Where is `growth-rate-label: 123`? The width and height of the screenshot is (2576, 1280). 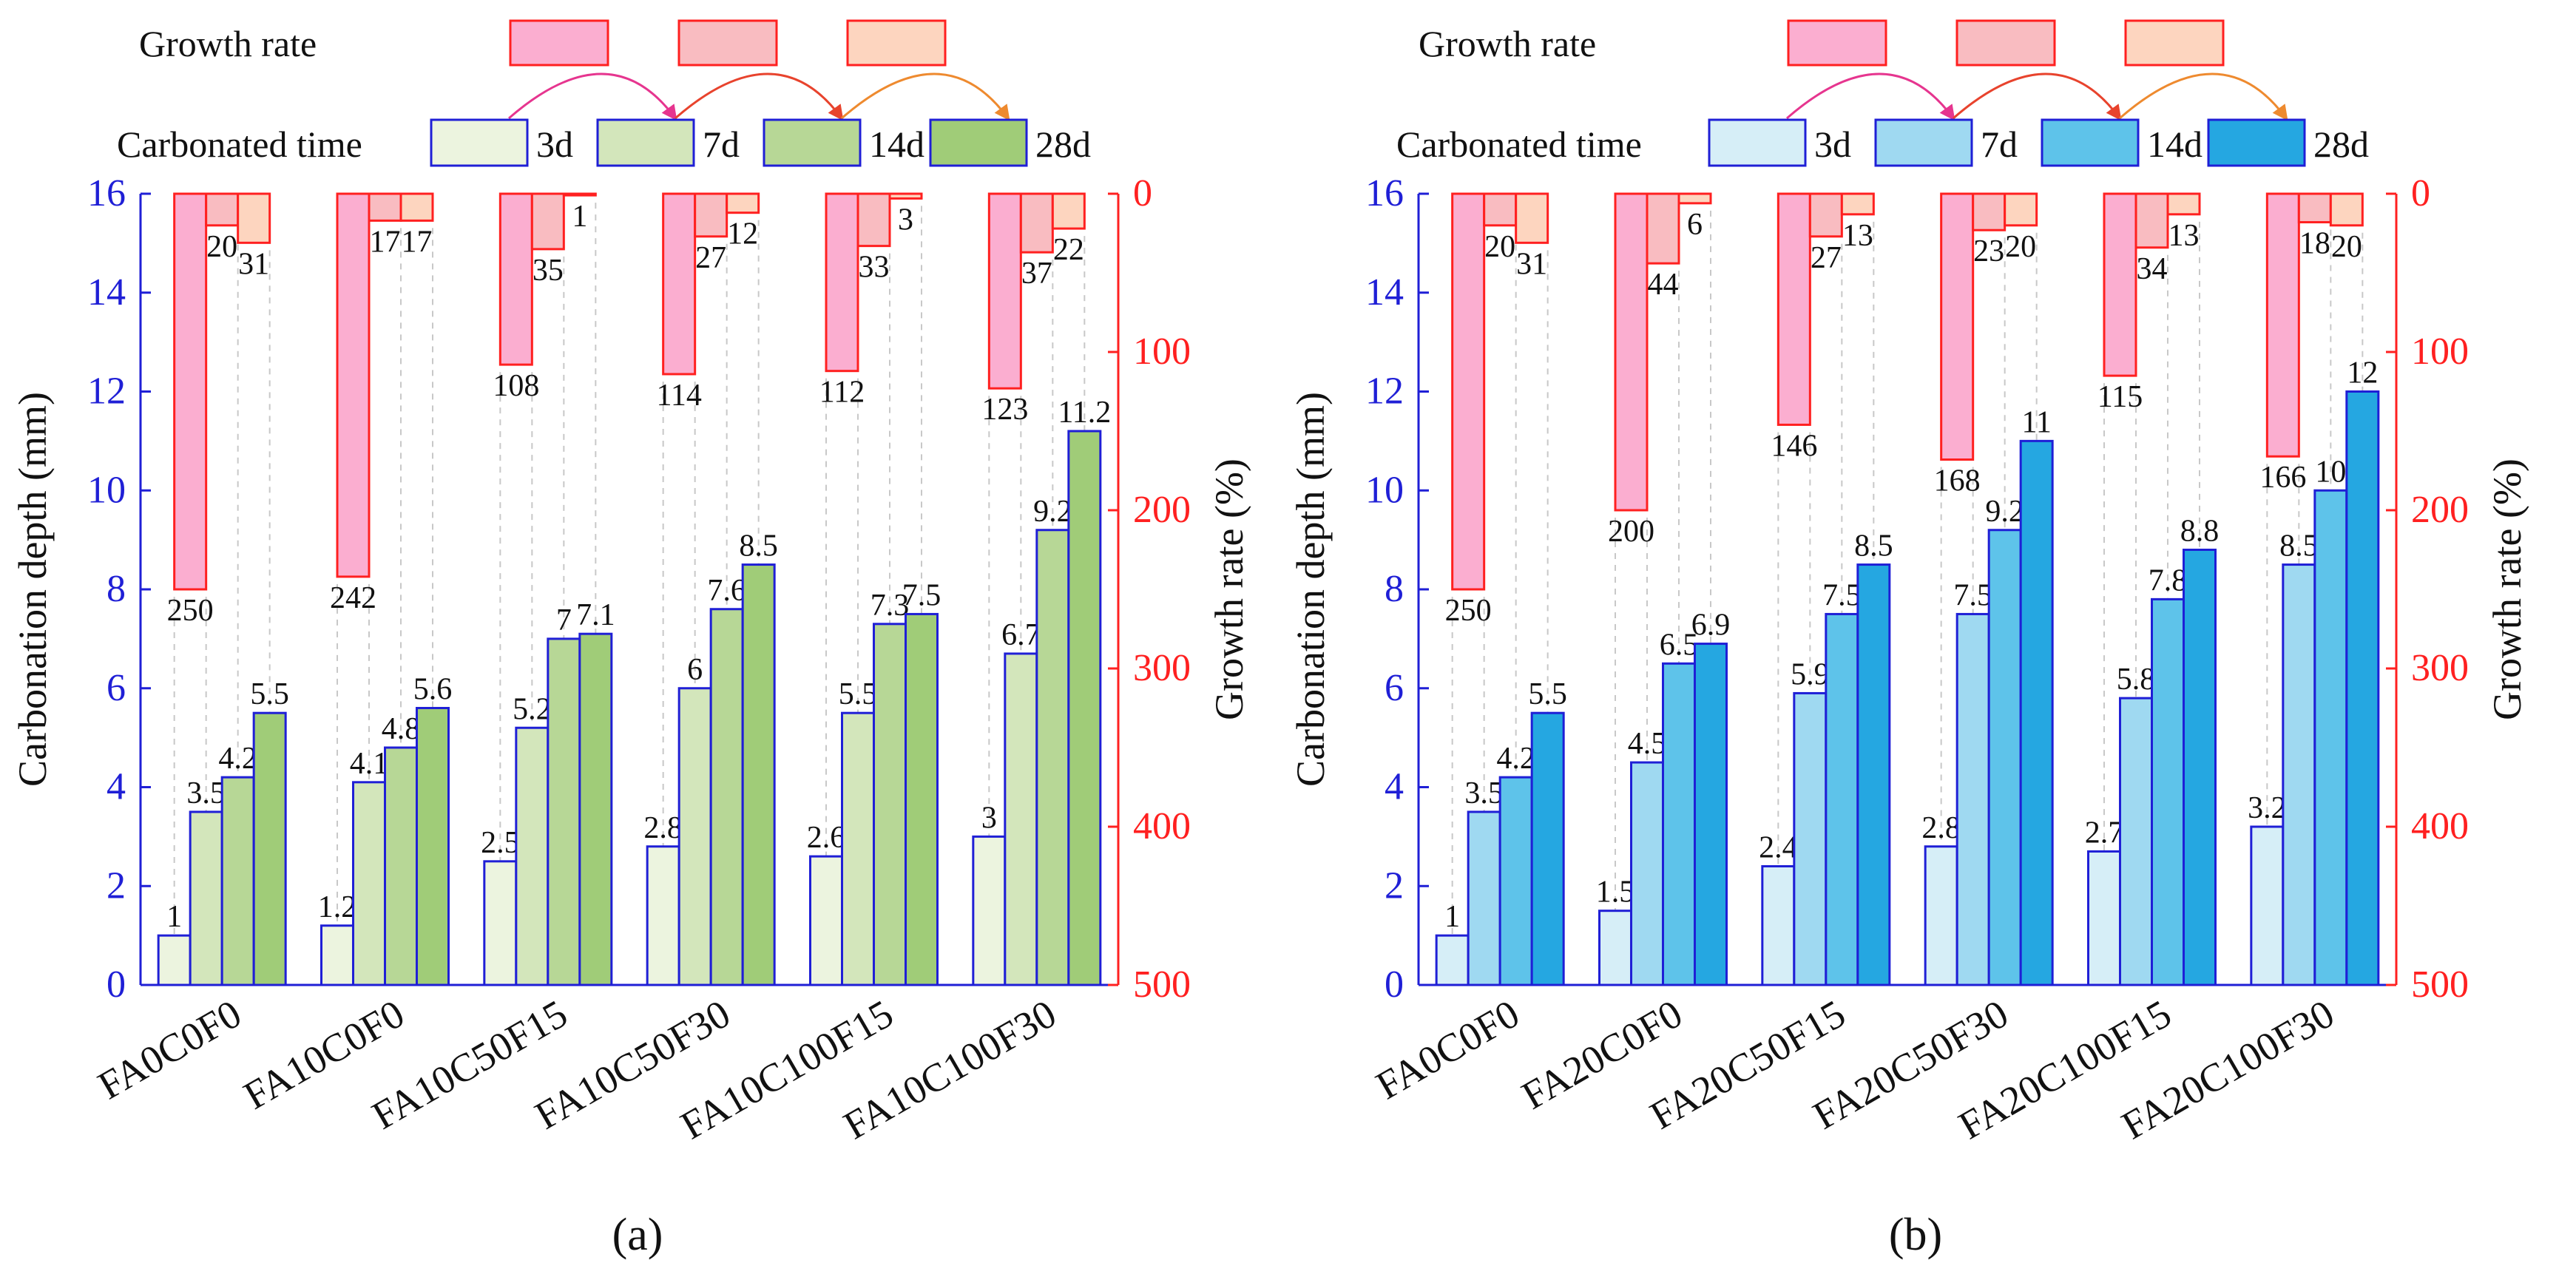 growth-rate-label: 123 is located at coordinates (1004, 410).